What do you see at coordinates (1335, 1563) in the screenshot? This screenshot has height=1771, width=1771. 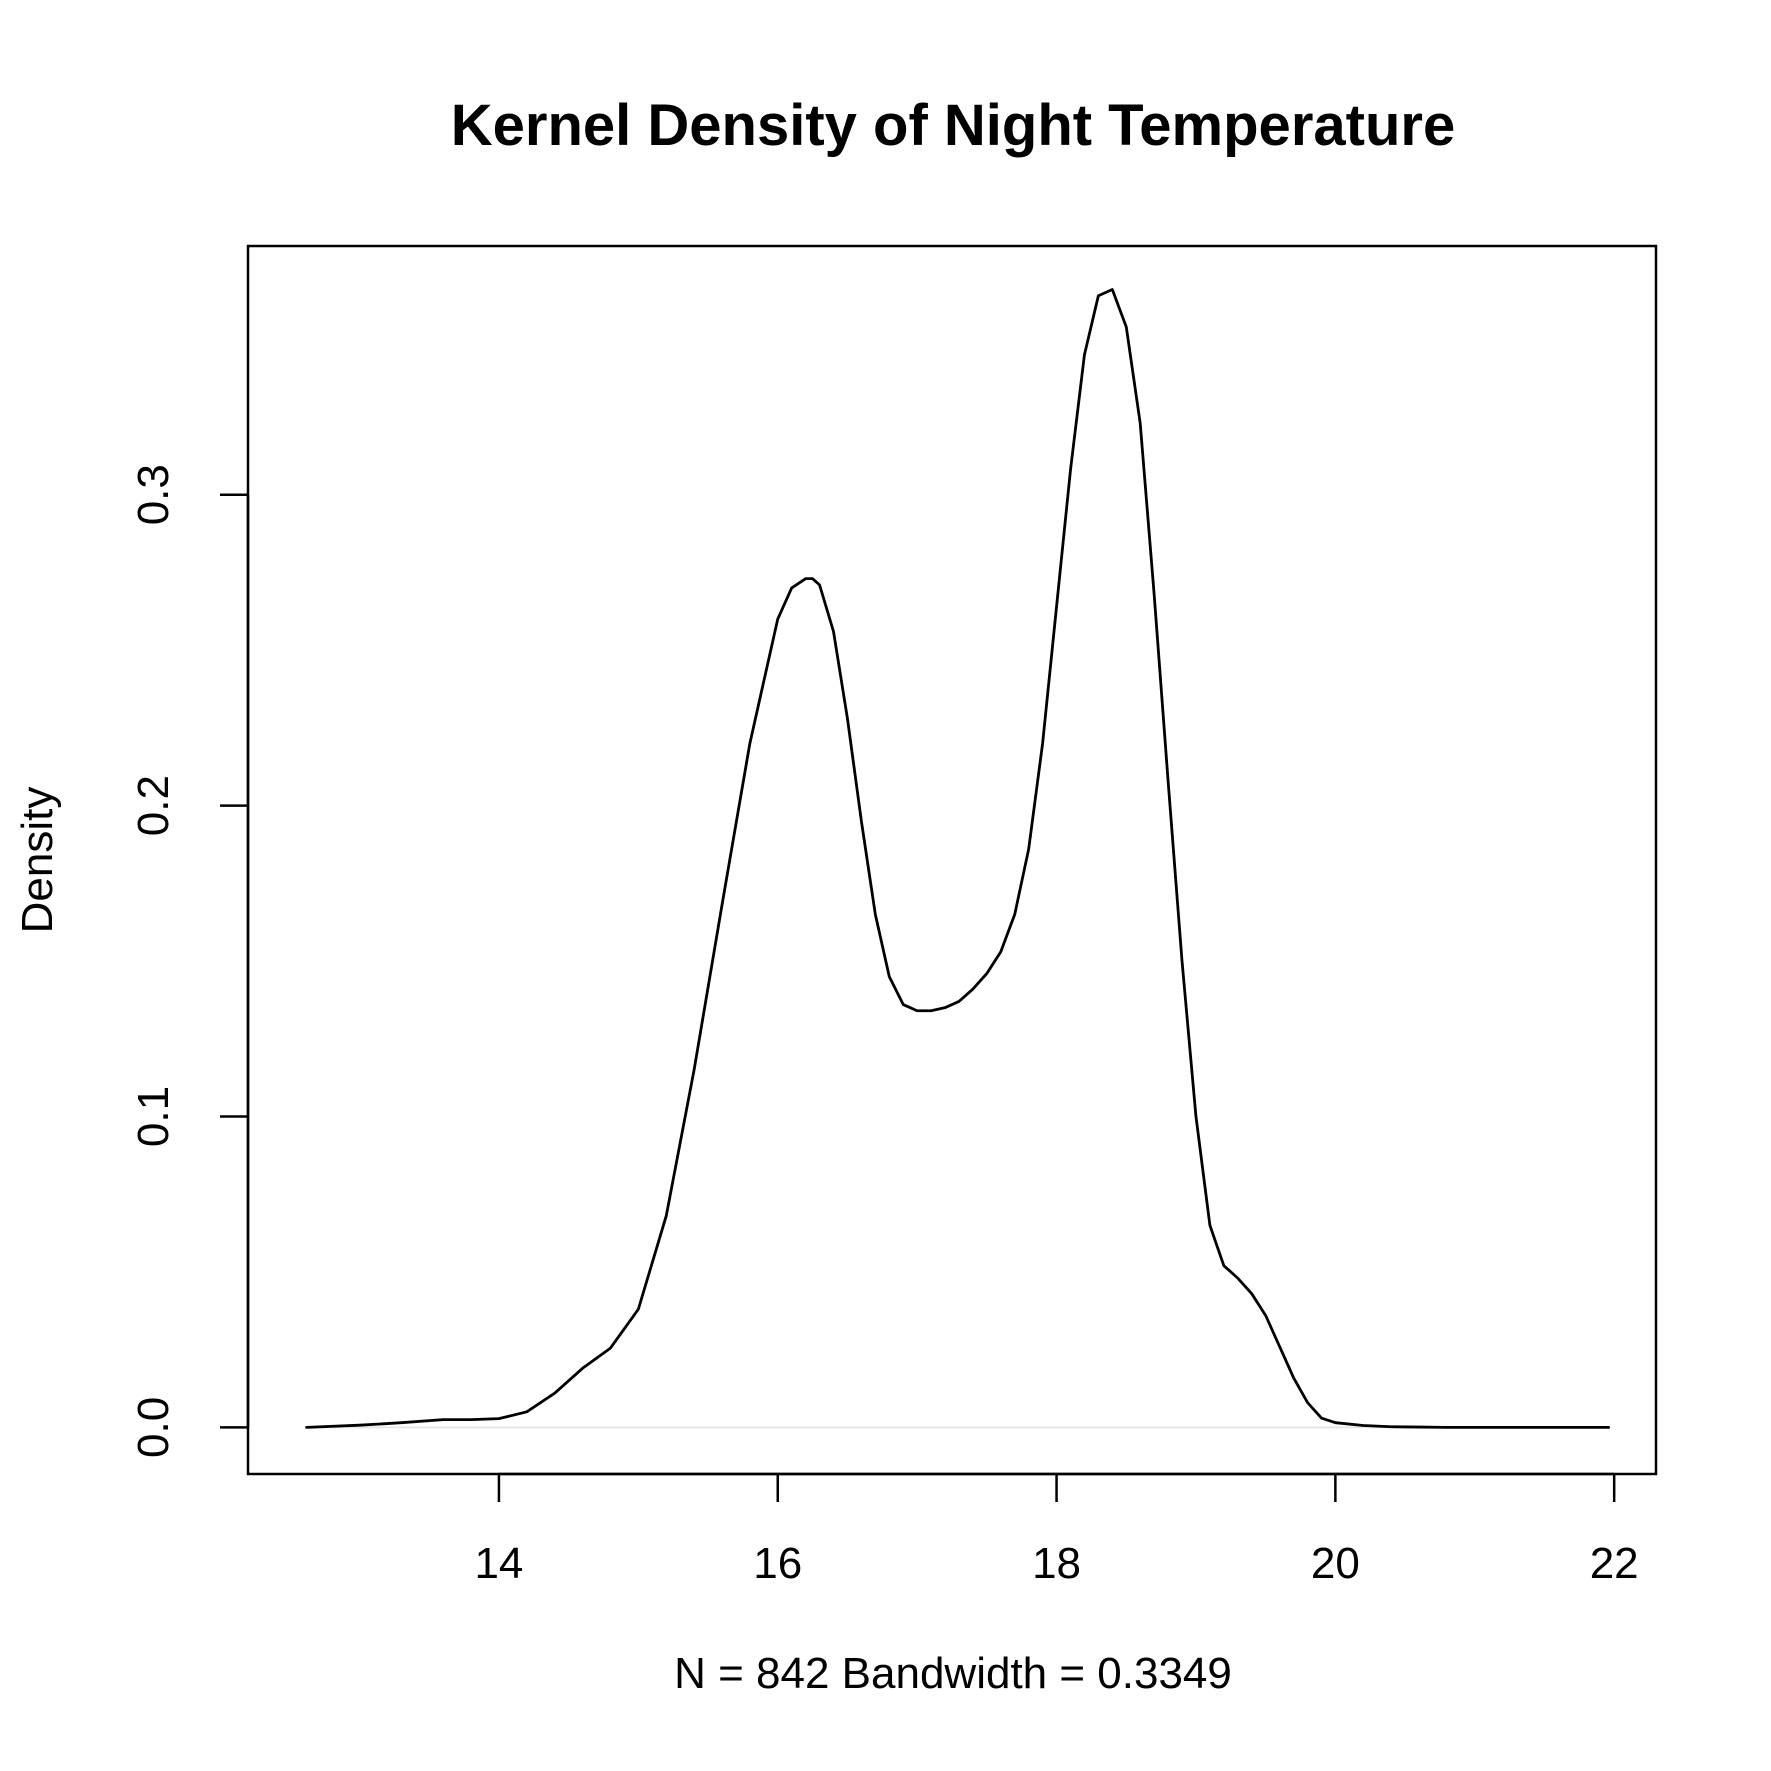 I see `x-tick-label: 20` at bounding box center [1335, 1563].